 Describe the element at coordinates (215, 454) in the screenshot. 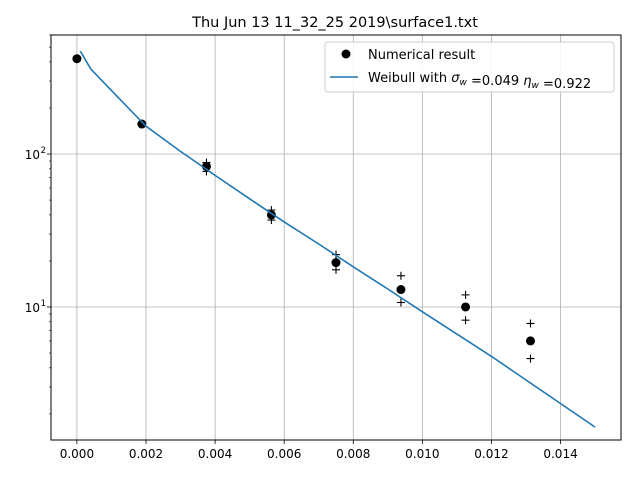

I see `x-tick-label: 0.004` at that location.